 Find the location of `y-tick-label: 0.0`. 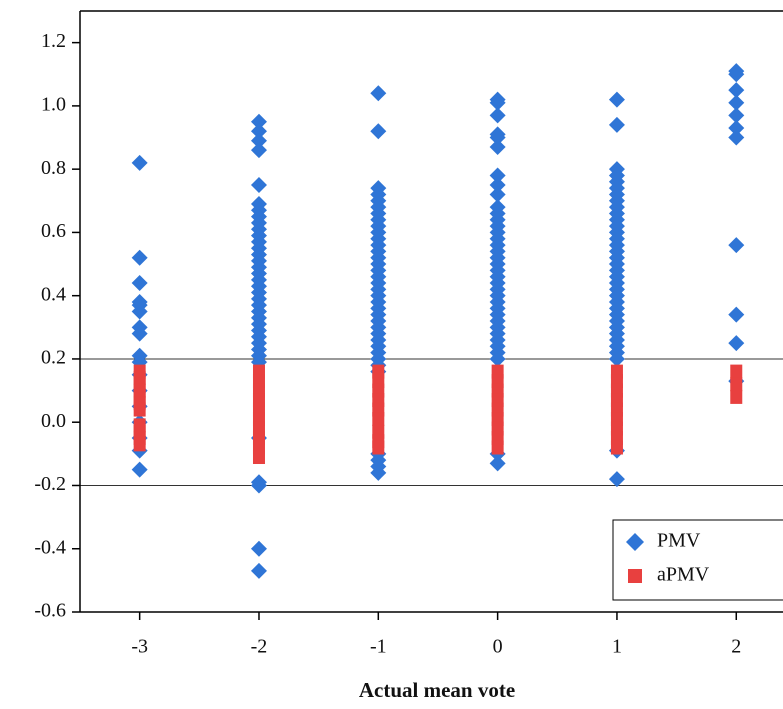

y-tick-label: 0.0 is located at coordinates (53, 421).